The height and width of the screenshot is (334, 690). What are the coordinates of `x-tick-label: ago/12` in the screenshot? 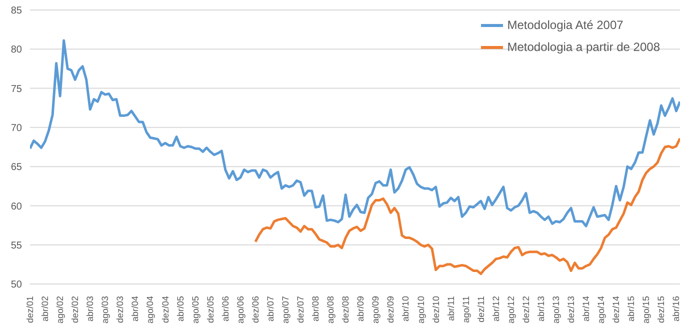 It's located at (511, 310).